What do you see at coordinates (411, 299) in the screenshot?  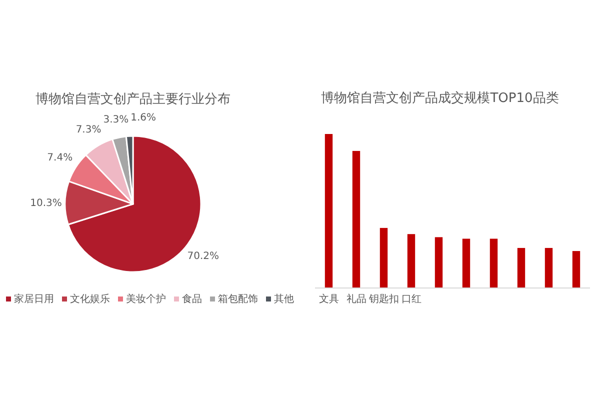 I see `x-tick-label: 口红` at bounding box center [411, 299].